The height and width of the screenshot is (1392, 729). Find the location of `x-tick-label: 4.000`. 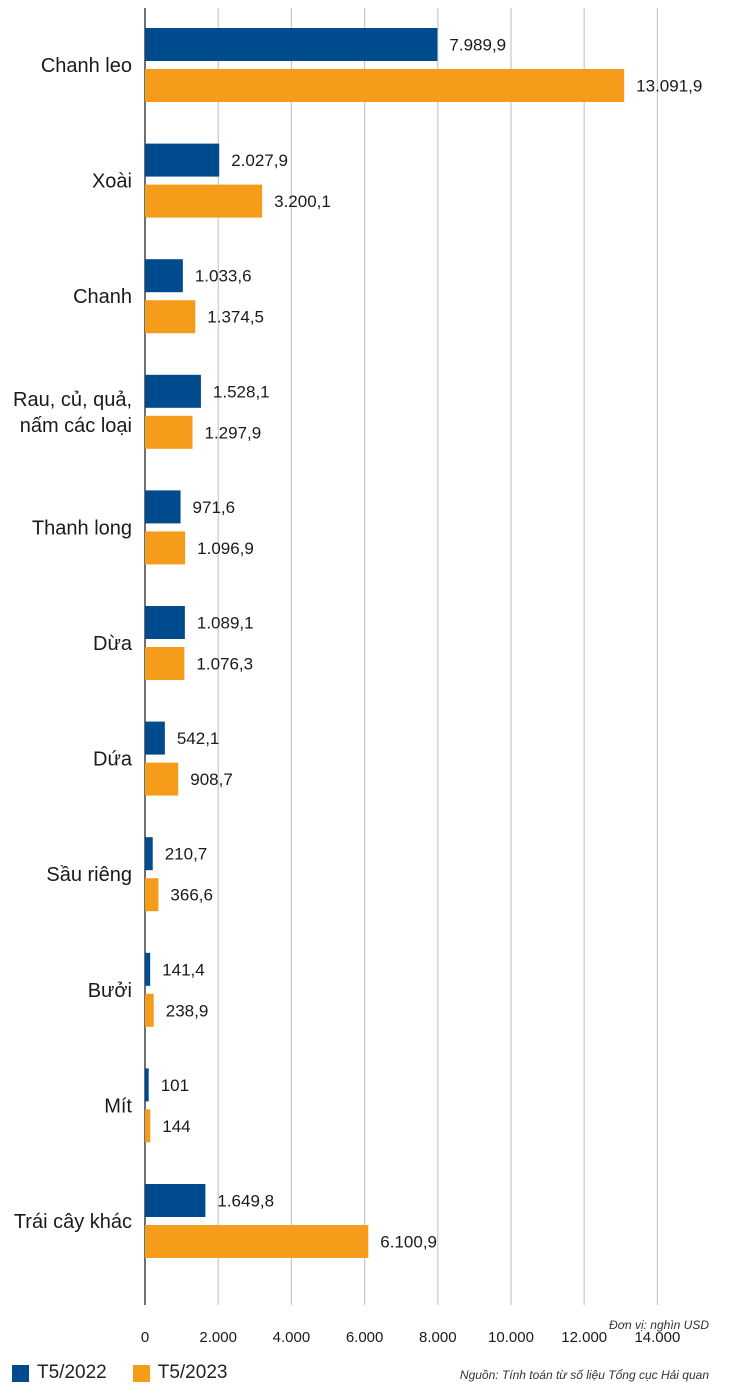

x-tick-label: 4.000 is located at coordinates (292, 1337).